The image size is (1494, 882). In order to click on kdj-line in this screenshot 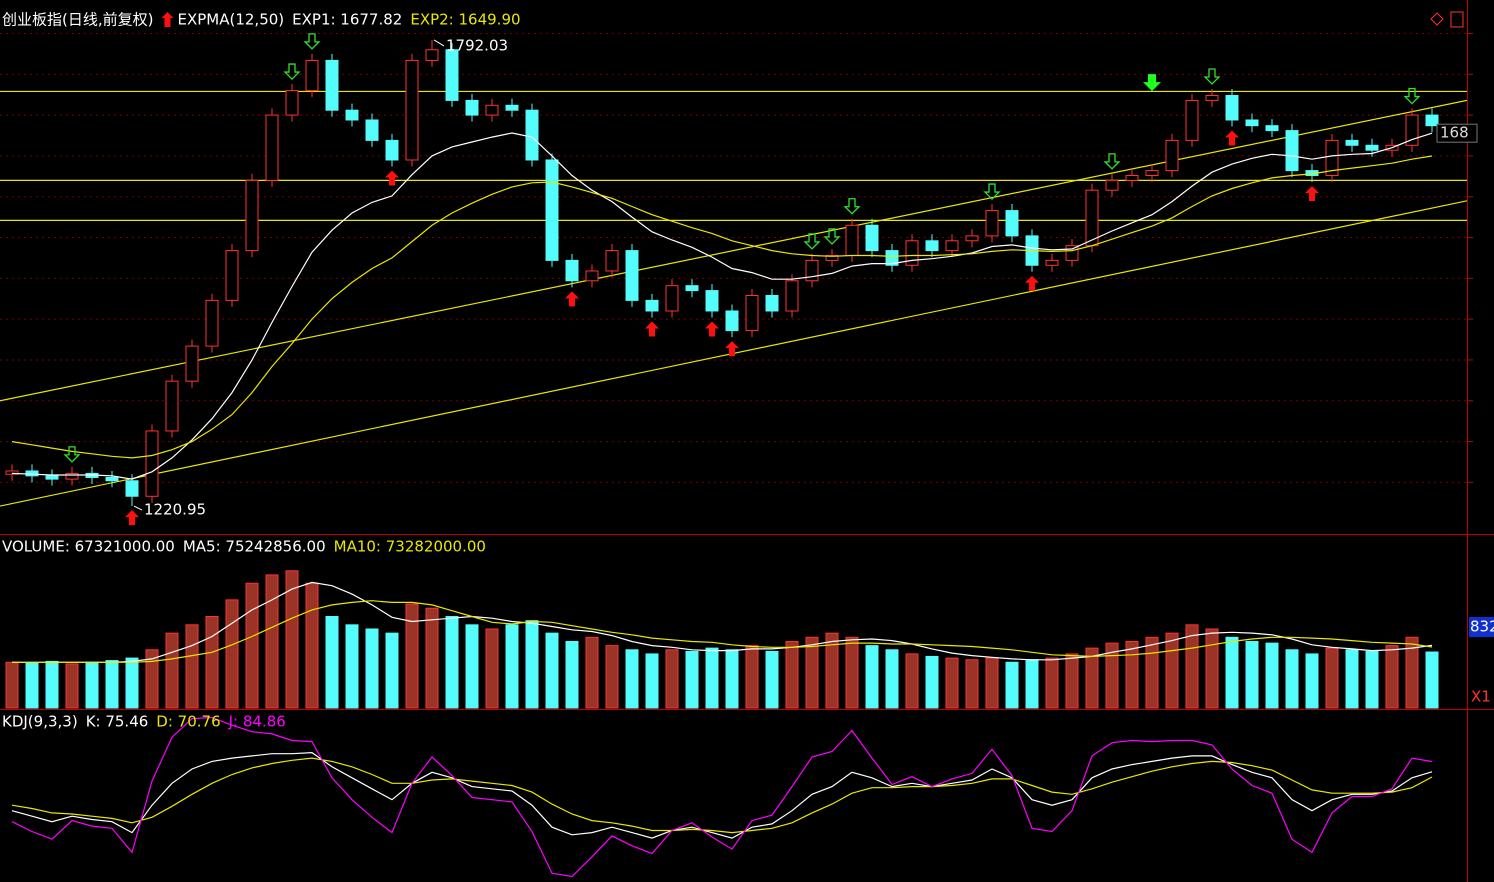, I will do `click(722, 795)`.